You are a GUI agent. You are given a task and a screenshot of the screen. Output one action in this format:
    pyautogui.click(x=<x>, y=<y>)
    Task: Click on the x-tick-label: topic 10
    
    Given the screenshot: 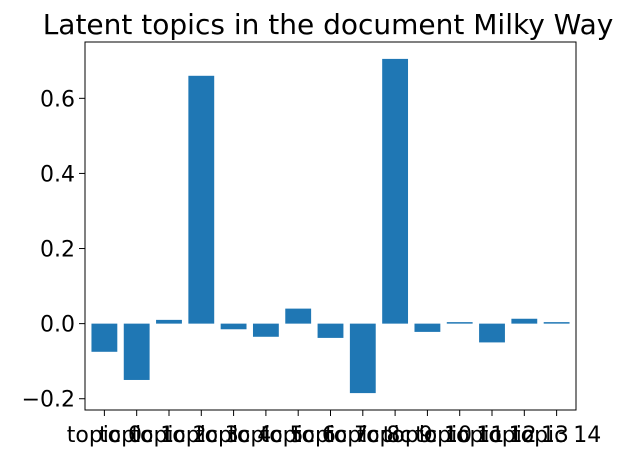 What is the action you would take?
    pyautogui.click(x=427, y=435)
    